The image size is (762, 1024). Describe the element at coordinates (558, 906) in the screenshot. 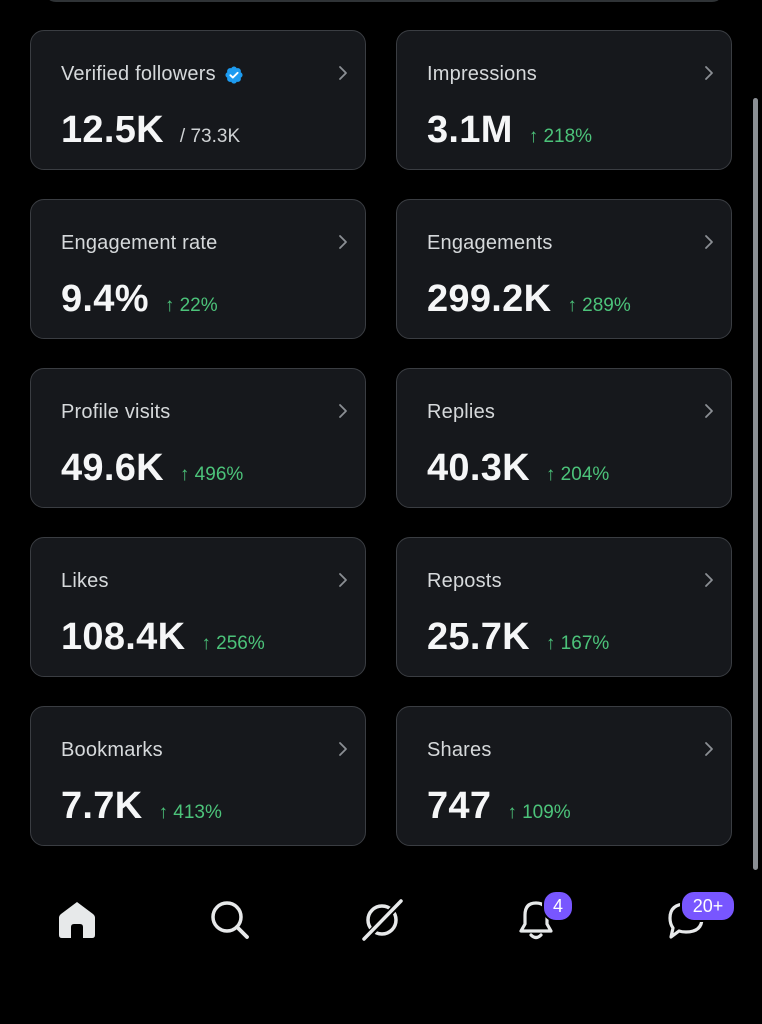

I see `notifications-badge: 4` at that location.